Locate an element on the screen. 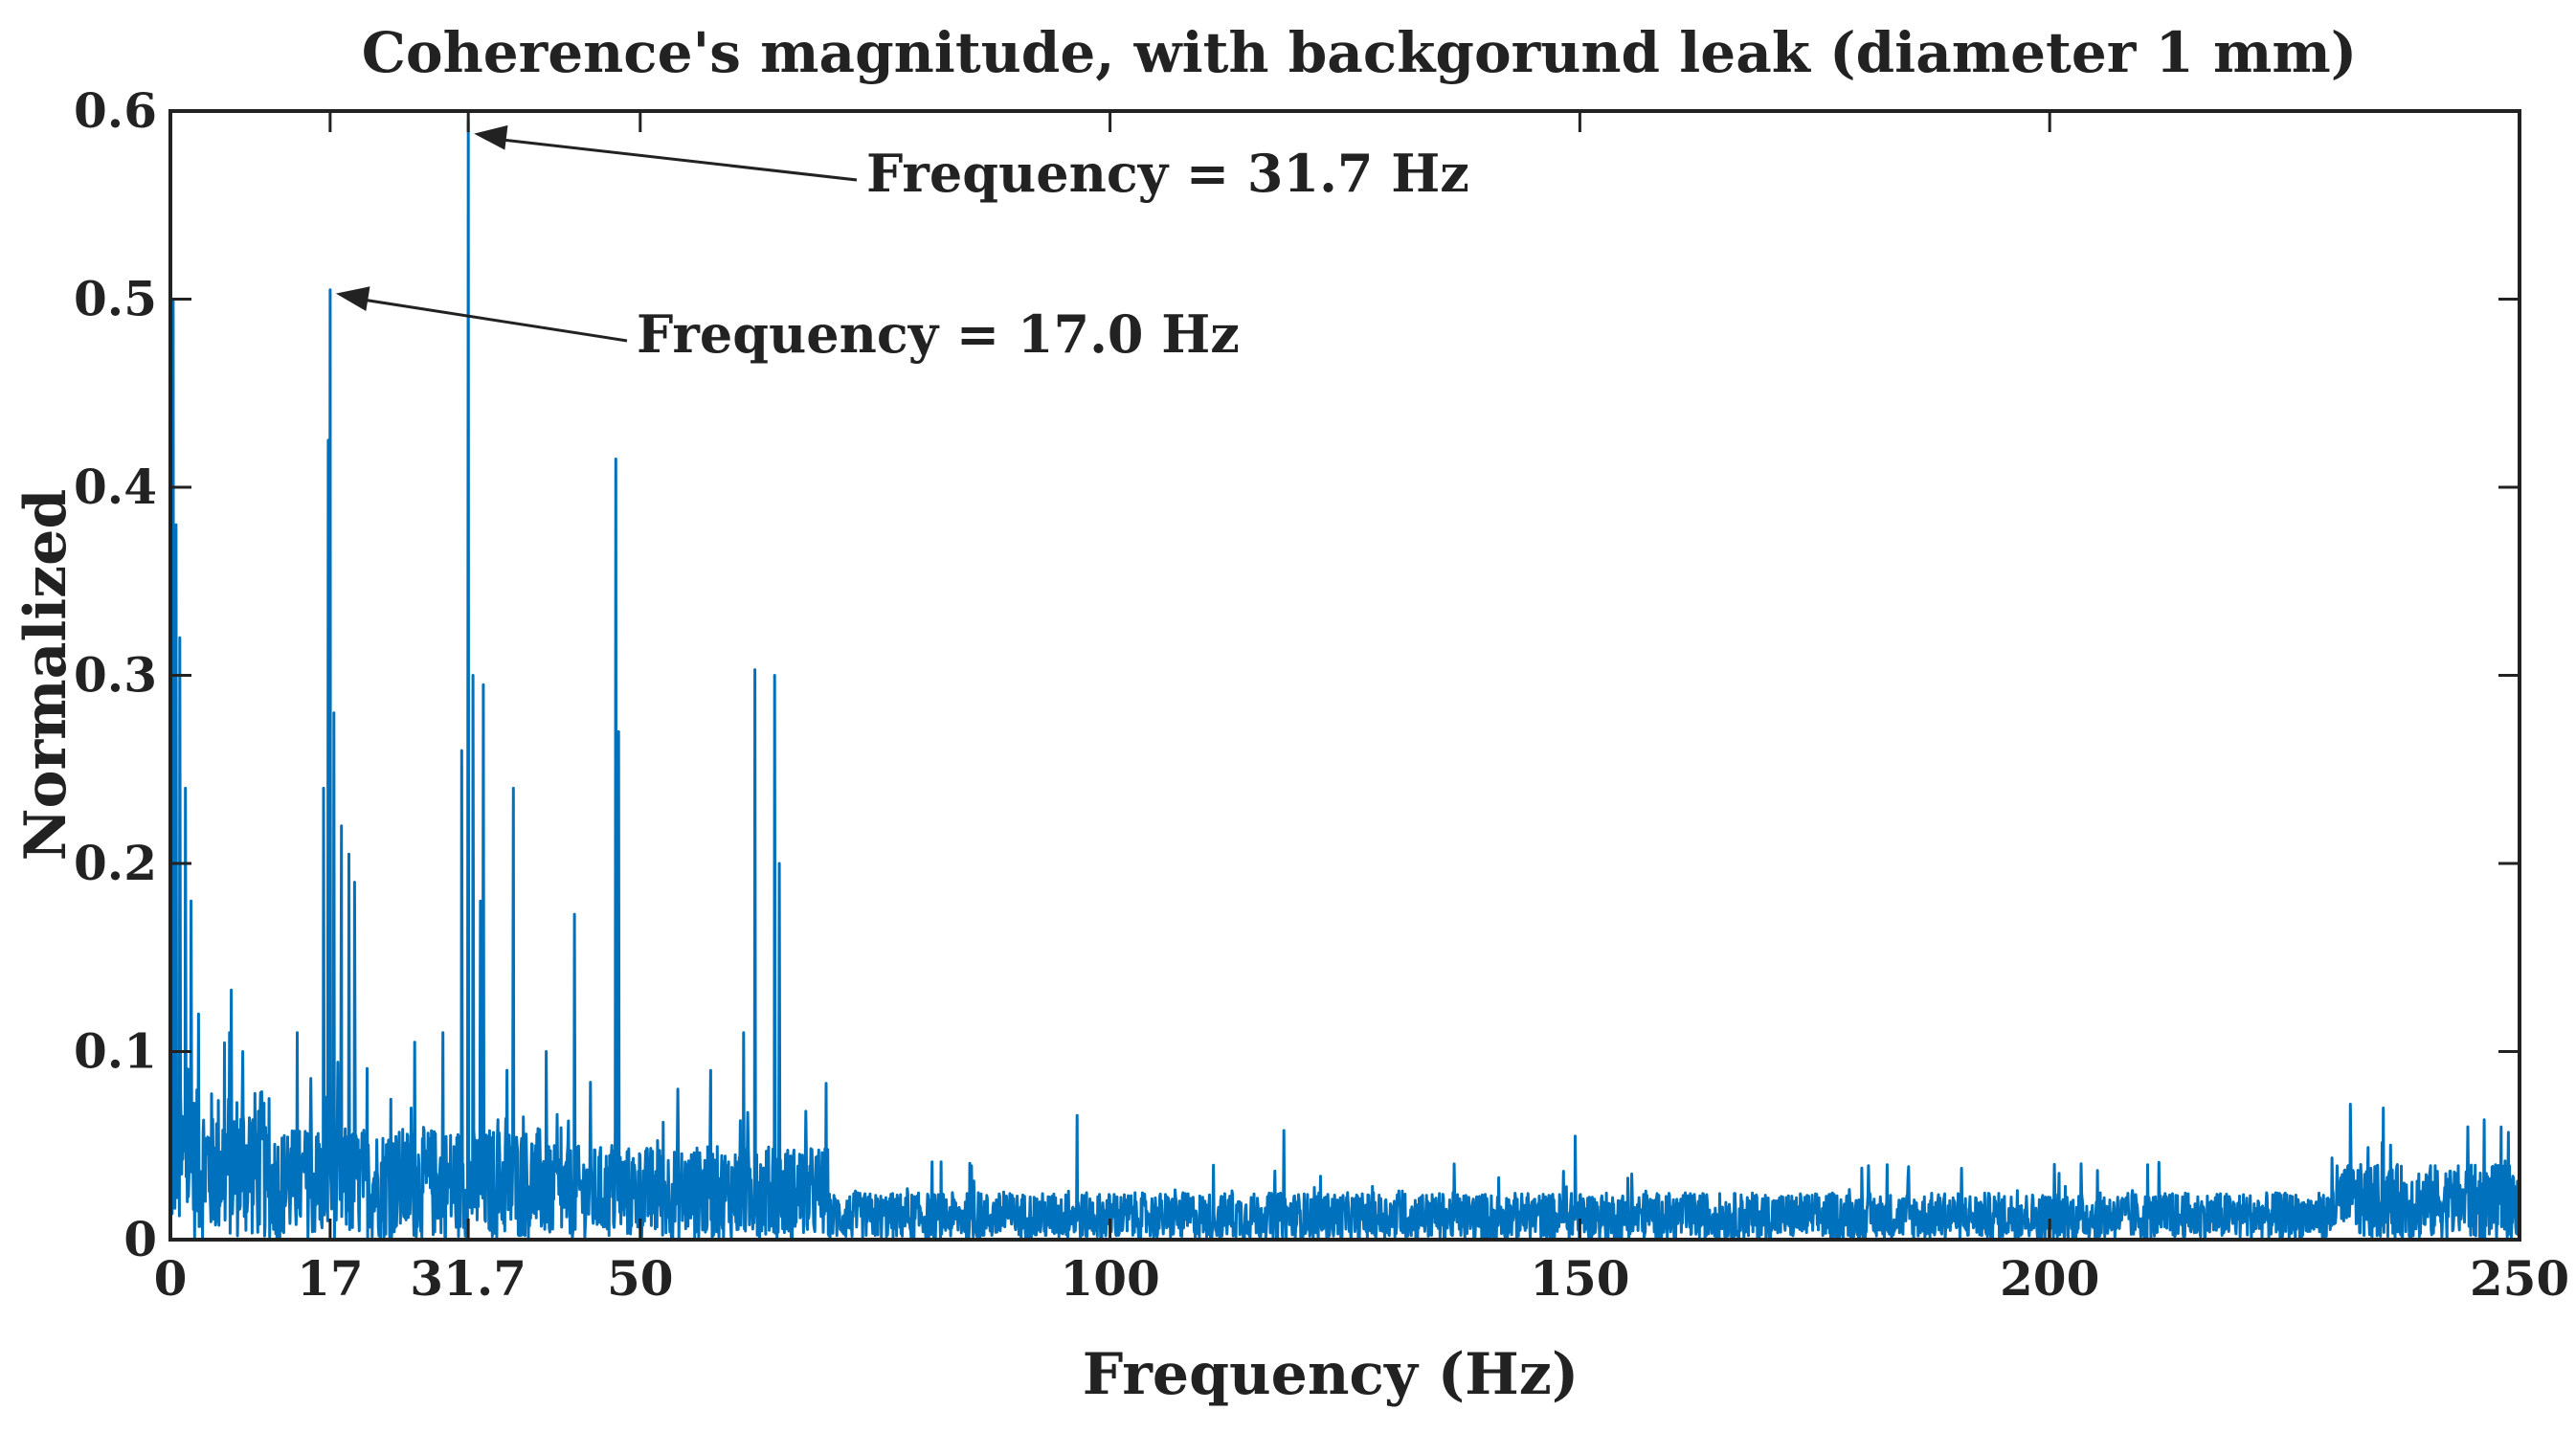 This screenshot has width=2576, height=1433. y-tick-label: 0.1 is located at coordinates (116, 1051).